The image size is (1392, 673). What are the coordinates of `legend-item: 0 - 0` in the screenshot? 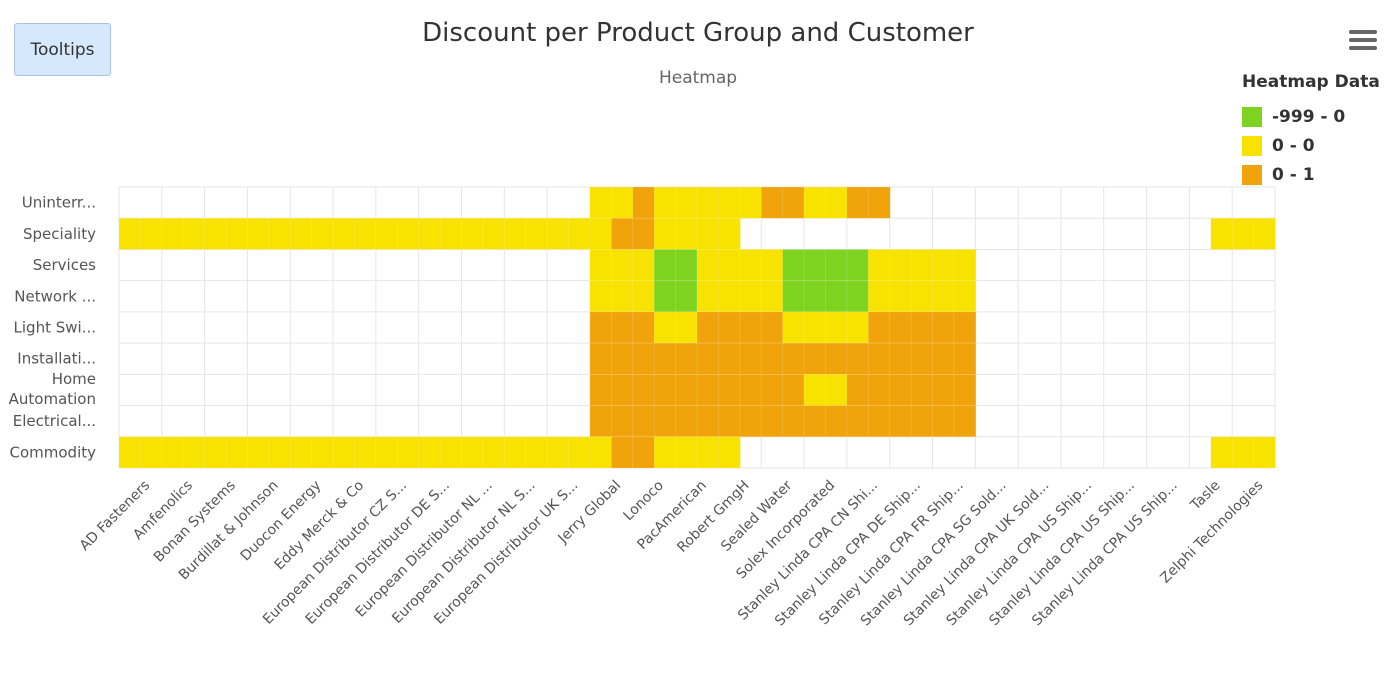 It's located at (1312, 145).